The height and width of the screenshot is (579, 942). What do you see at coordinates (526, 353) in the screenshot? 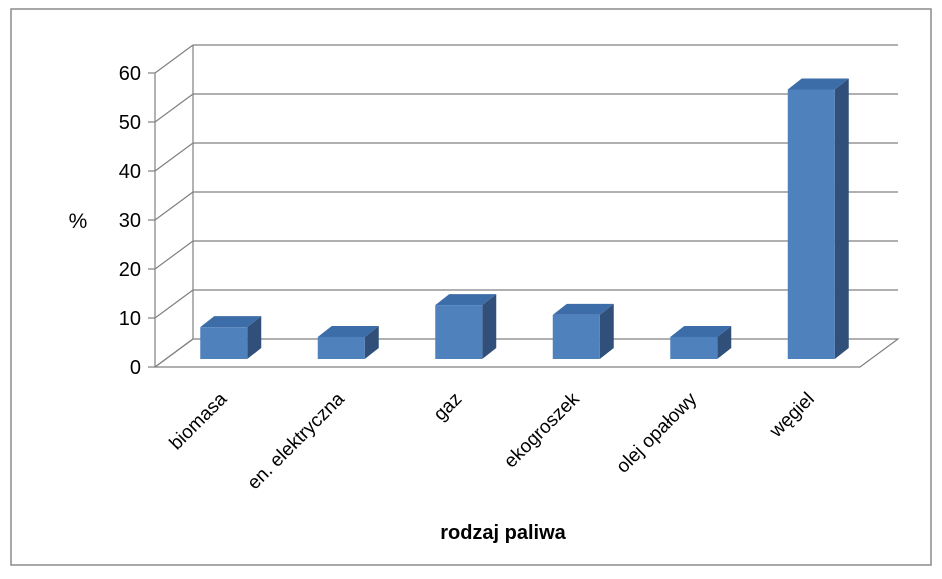
I see `chart-floor` at bounding box center [526, 353].